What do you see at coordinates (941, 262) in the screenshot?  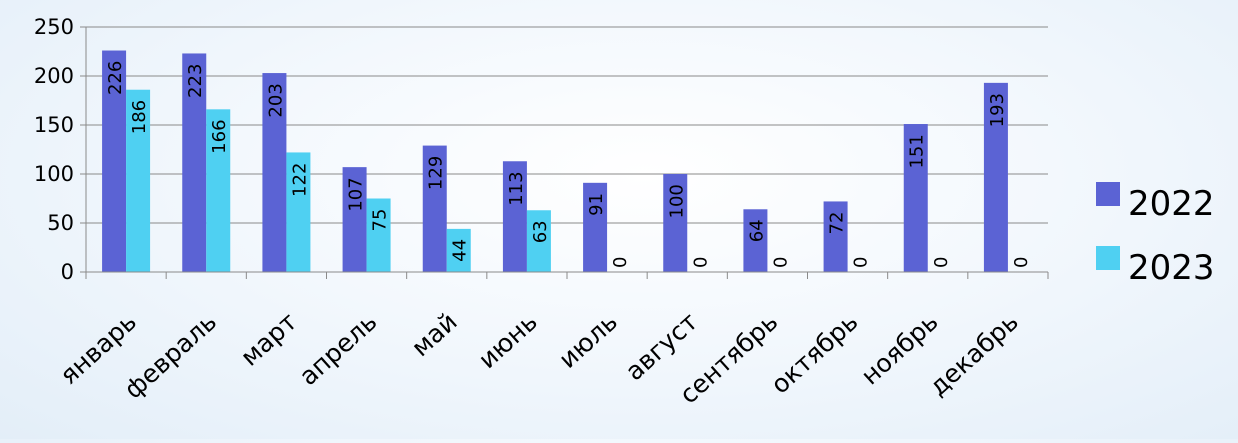 I see `data-label-2023-ноябрь: 0` at bounding box center [941, 262].